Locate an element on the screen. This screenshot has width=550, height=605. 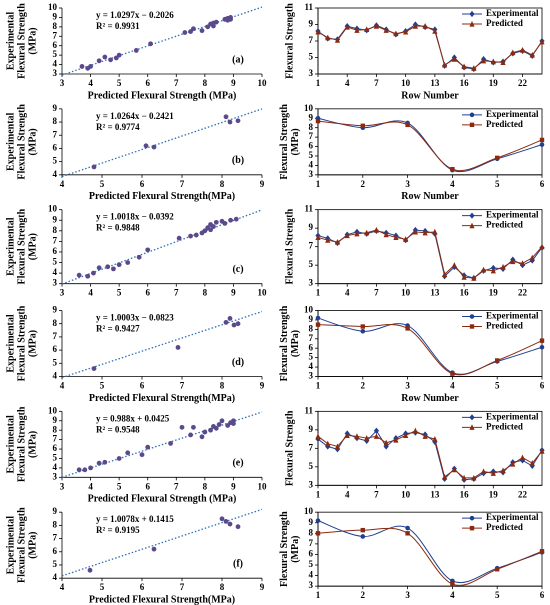
panel-label: (e) is located at coordinates (237, 463).